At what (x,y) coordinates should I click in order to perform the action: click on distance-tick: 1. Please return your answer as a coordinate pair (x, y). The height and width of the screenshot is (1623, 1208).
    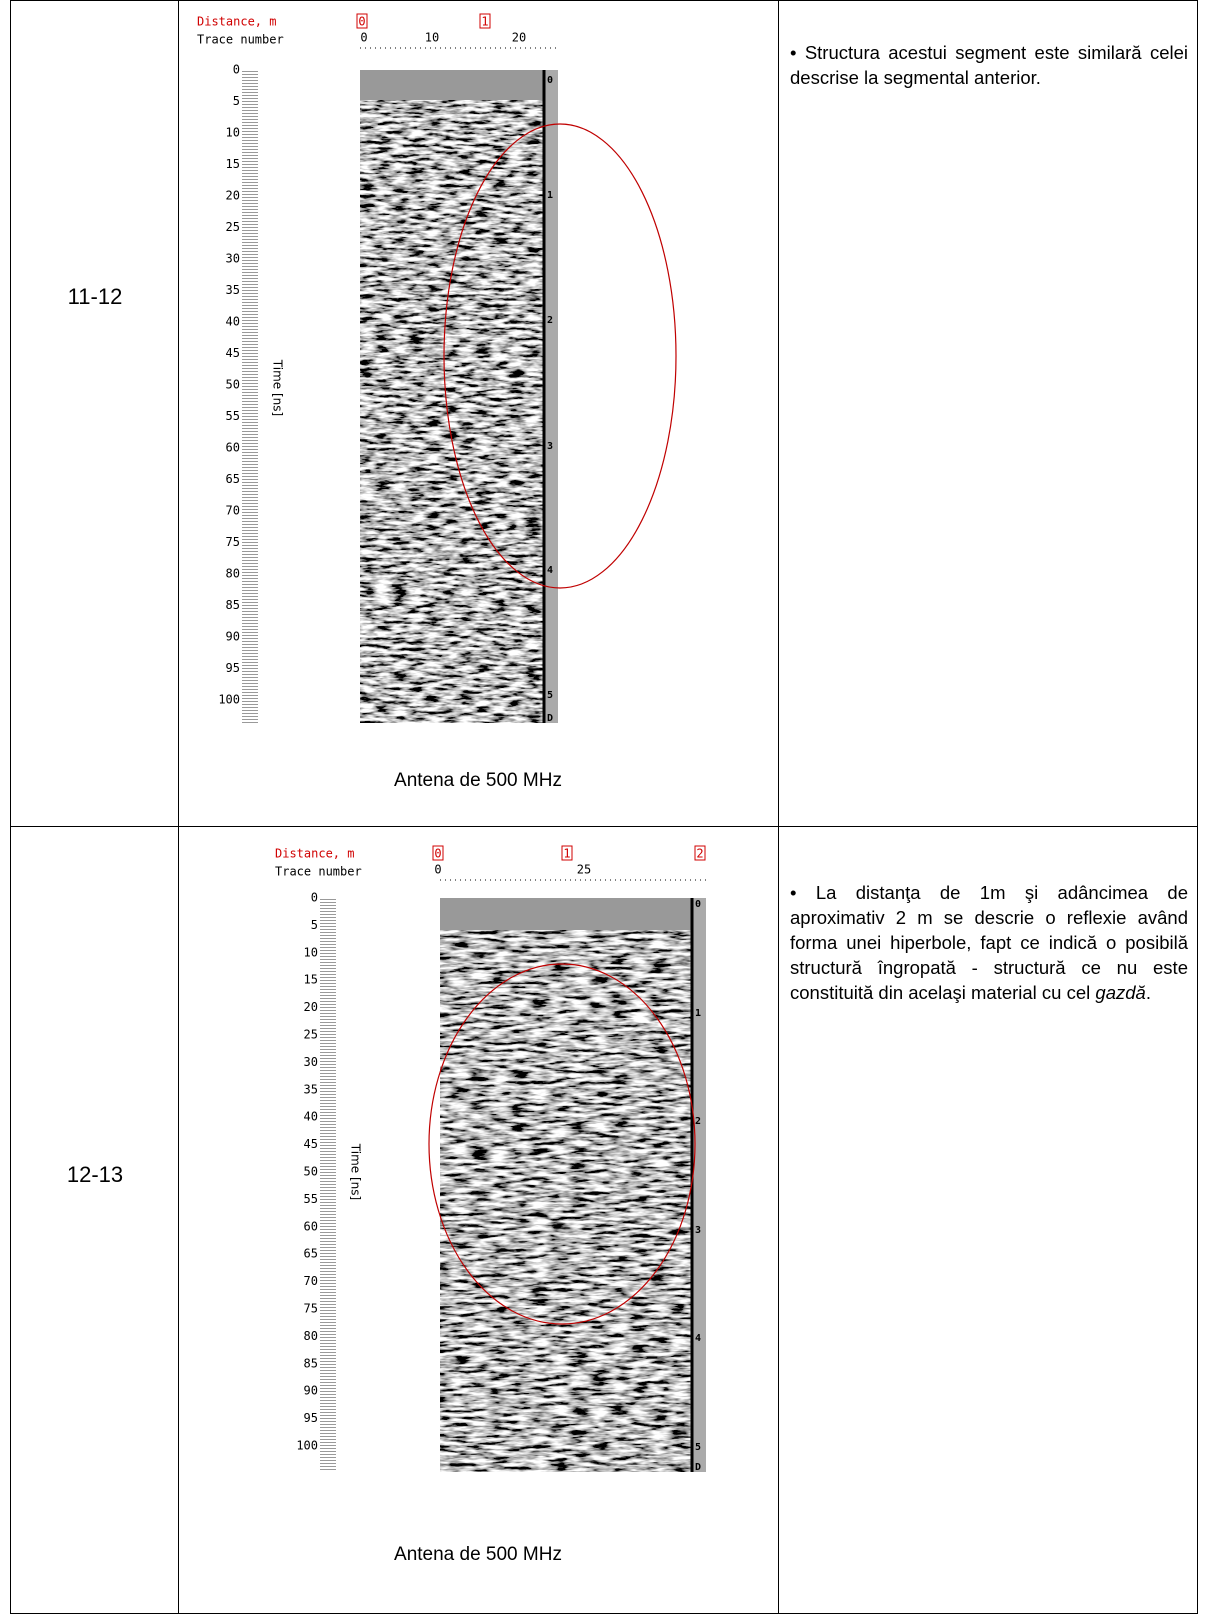
    Looking at the image, I should click on (484, 22).